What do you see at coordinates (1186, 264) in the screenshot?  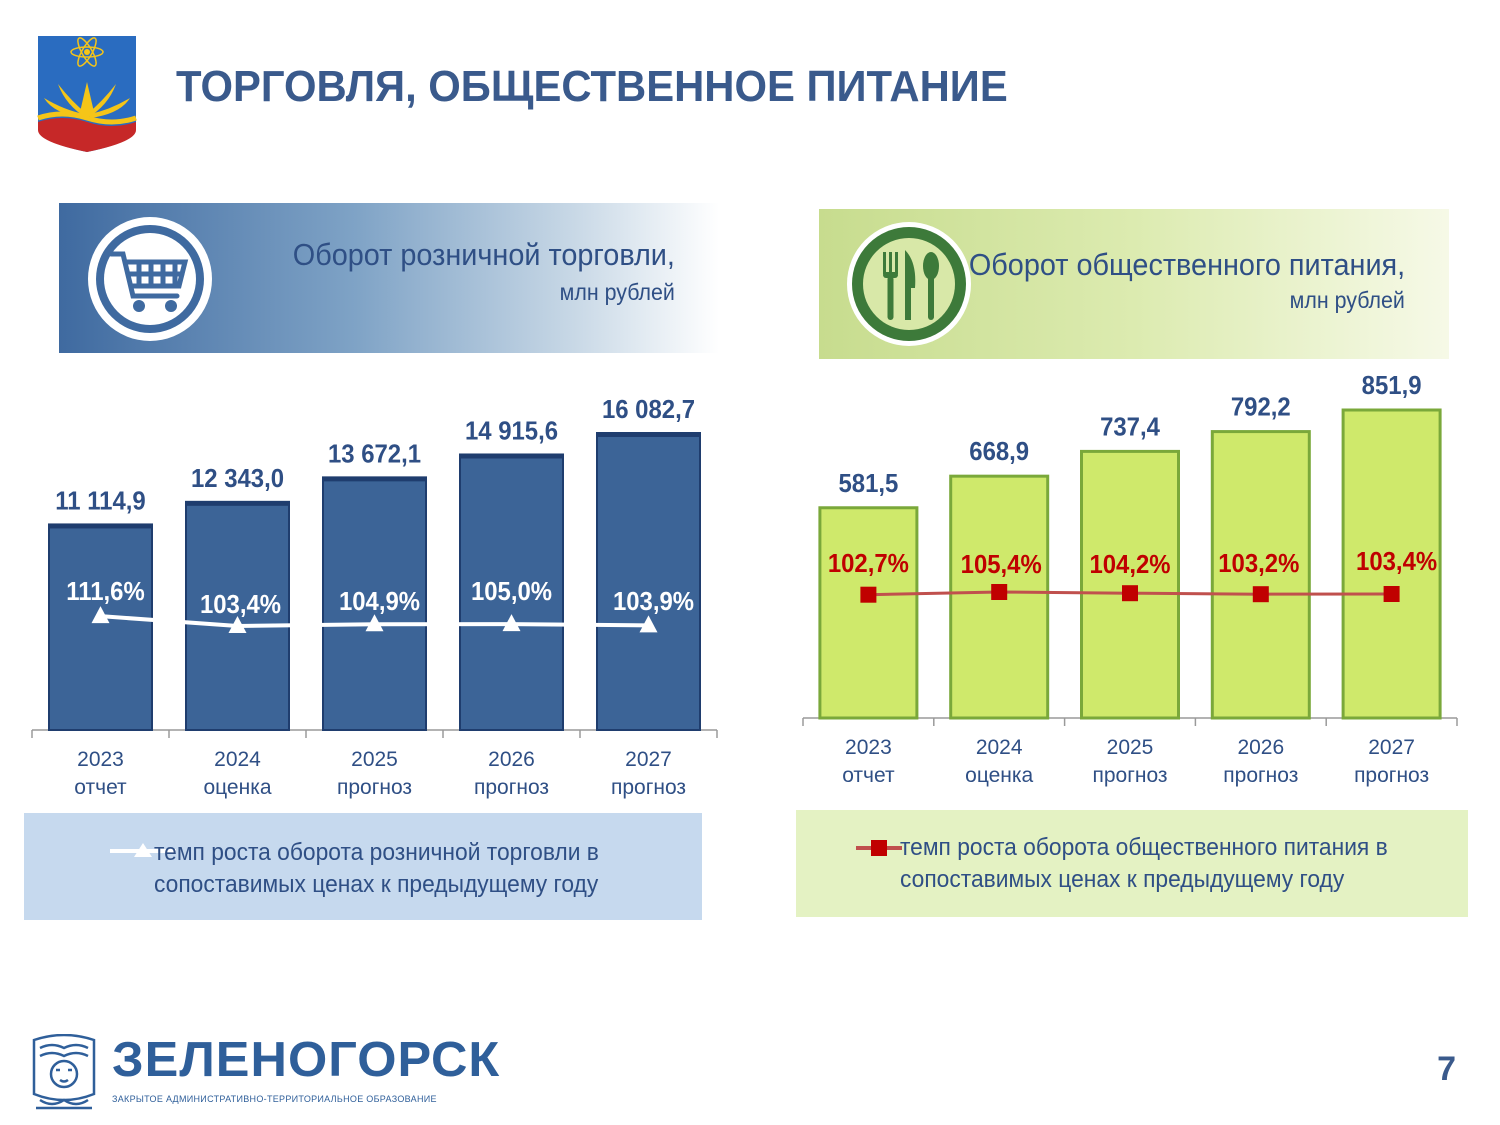 I see `food-panel-title: Оборот общественного питания,` at bounding box center [1186, 264].